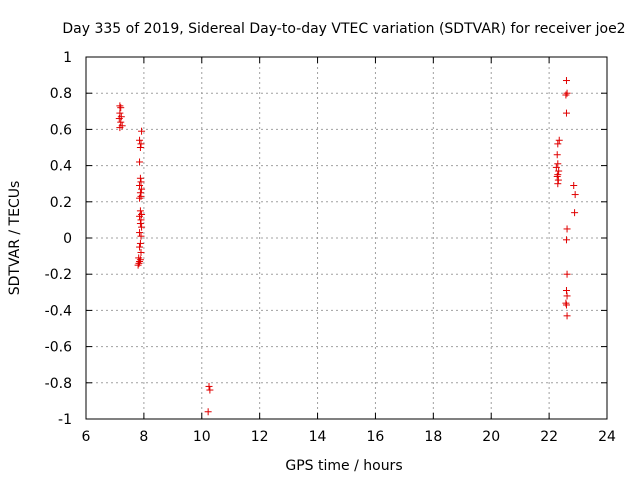 Image resolution: width=640 pixels, height=480 pixels. What do you see at coordinates (433, 437) in the screenshot?
I see `x-tick-label: 18` at bounding box center [433, 437].